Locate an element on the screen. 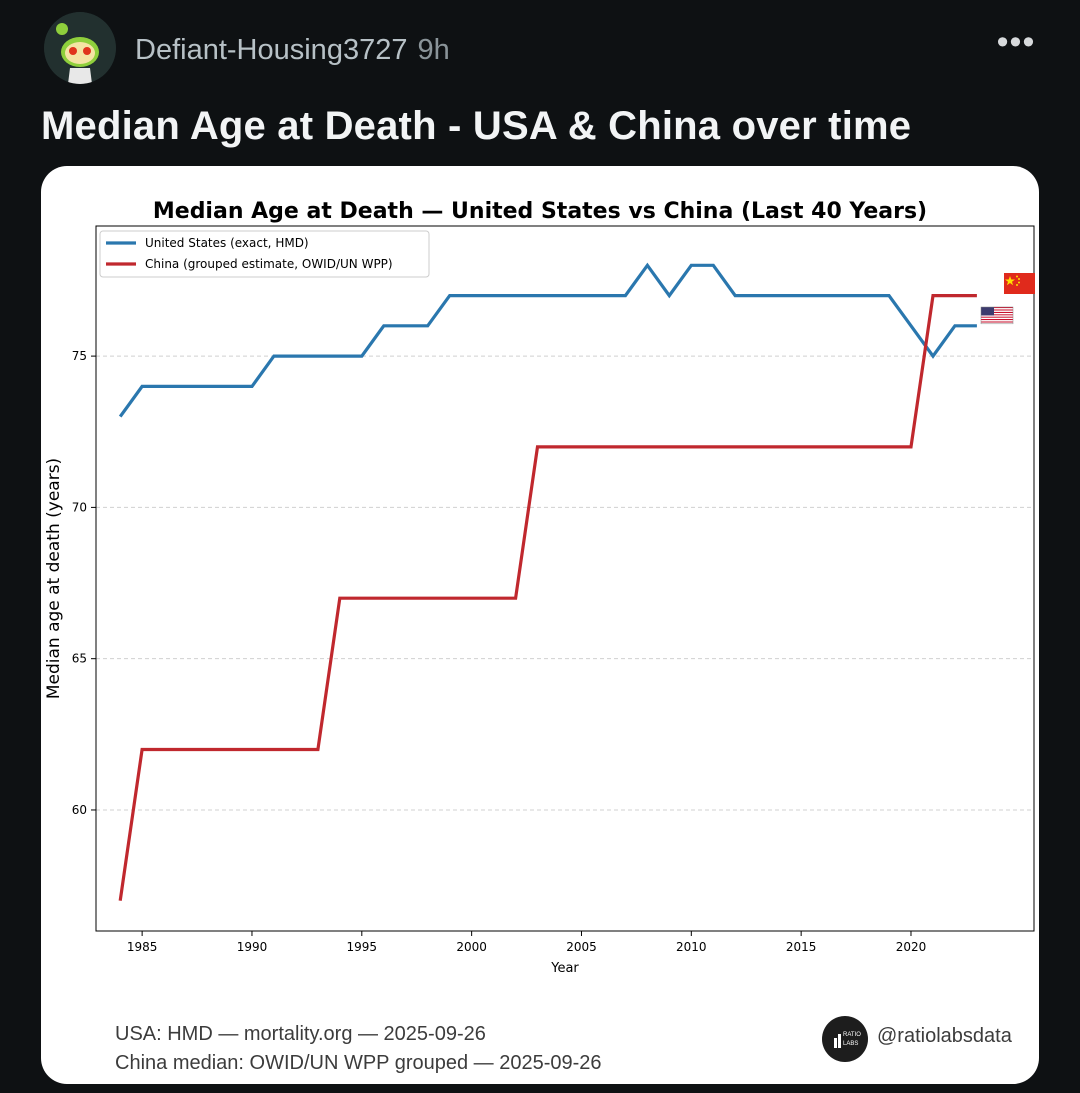 The image size is (1080, 1093). post-age: 9h is located at coordinates (433, 50).